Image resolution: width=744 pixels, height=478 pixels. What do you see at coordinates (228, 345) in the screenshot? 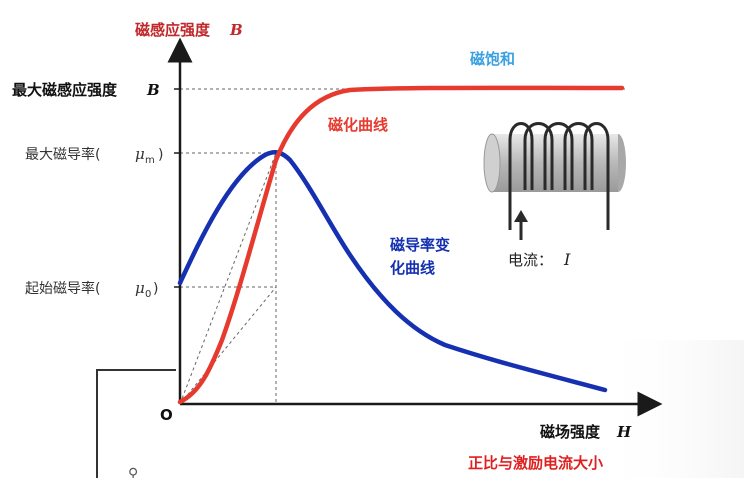
I see `init-mu-tangent` at bounding box center [228, 345].